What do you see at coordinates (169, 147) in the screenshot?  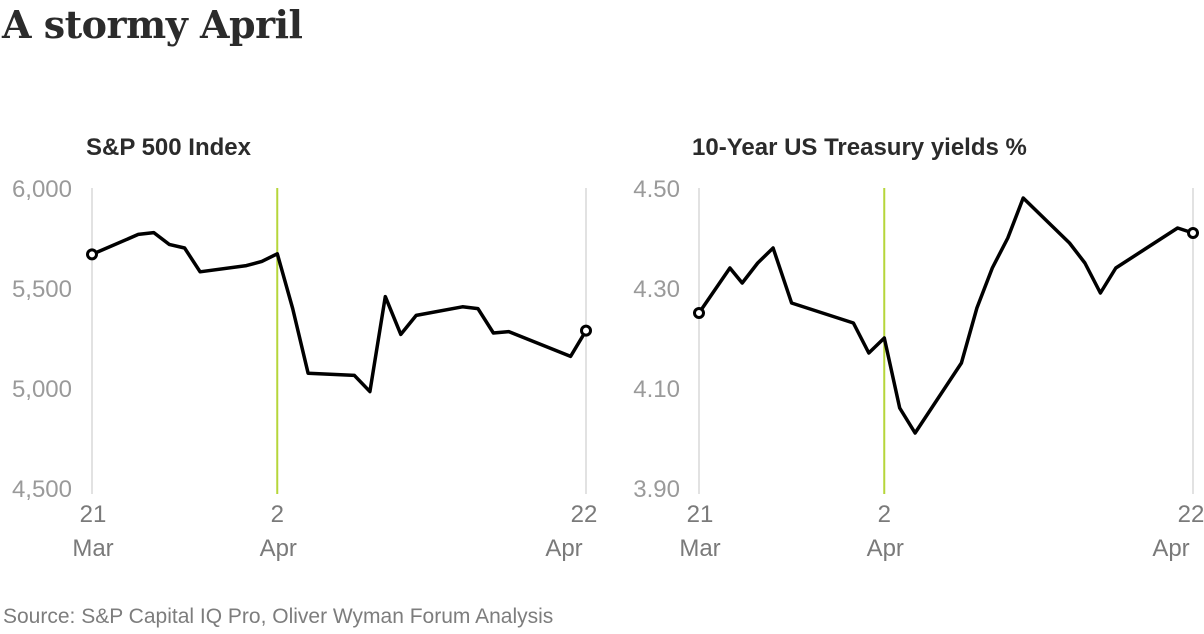 I see `chart-title: S&P 500 Index` at bounding box center [169, 147].